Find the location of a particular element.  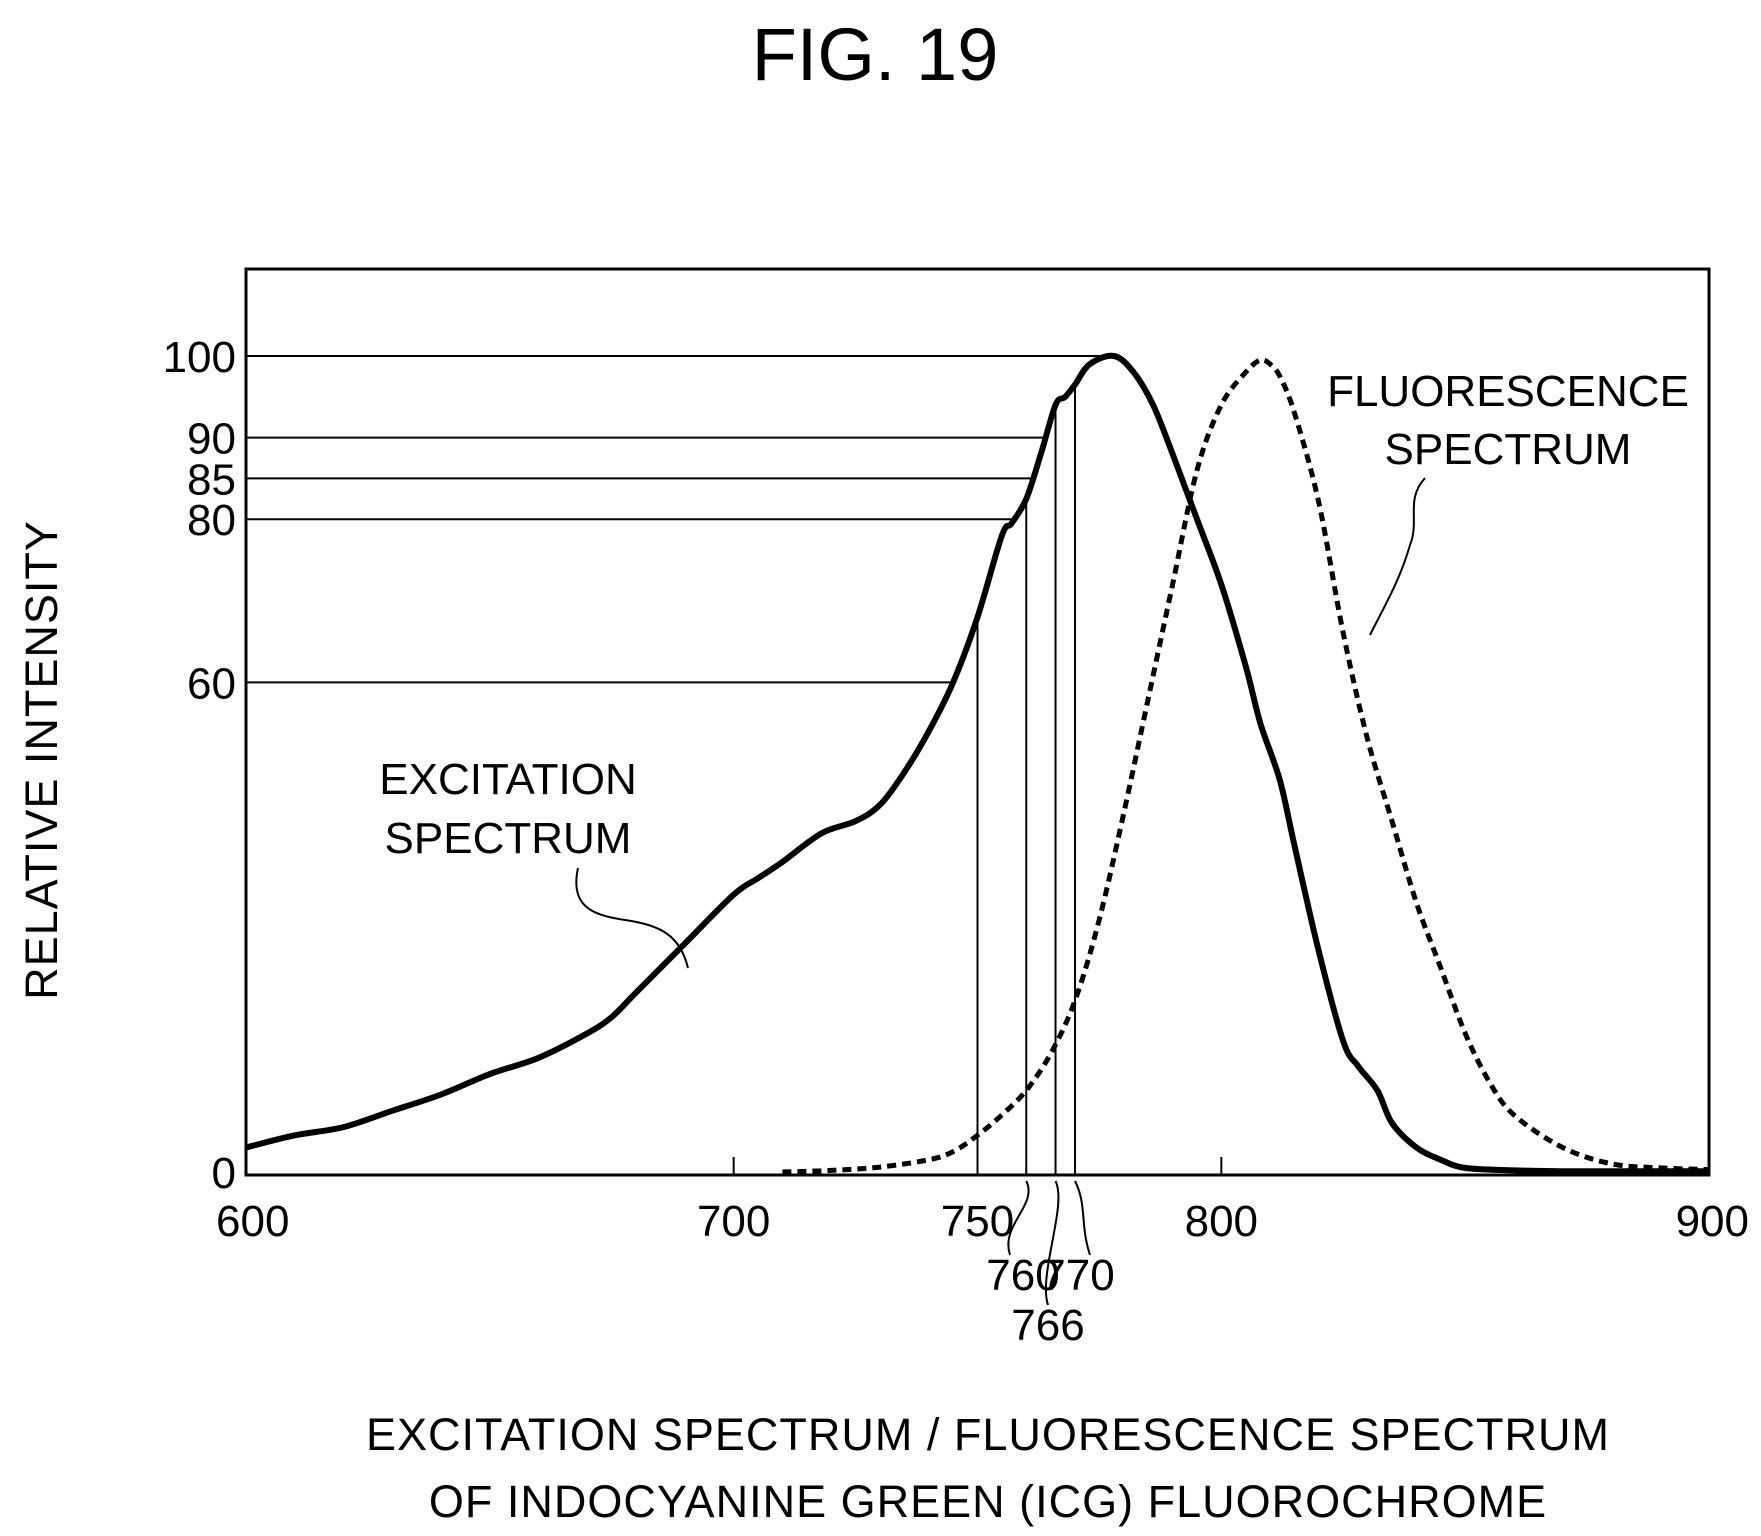

y-tick-label-0: 0 is located at coordinates (224, 1173).